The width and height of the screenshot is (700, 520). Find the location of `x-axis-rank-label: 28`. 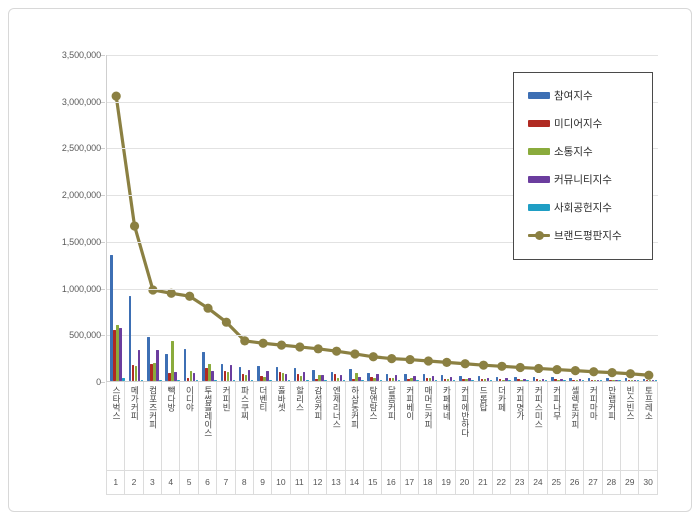

x-axis-rank-label: 28 is located at coordinates (611, 481).